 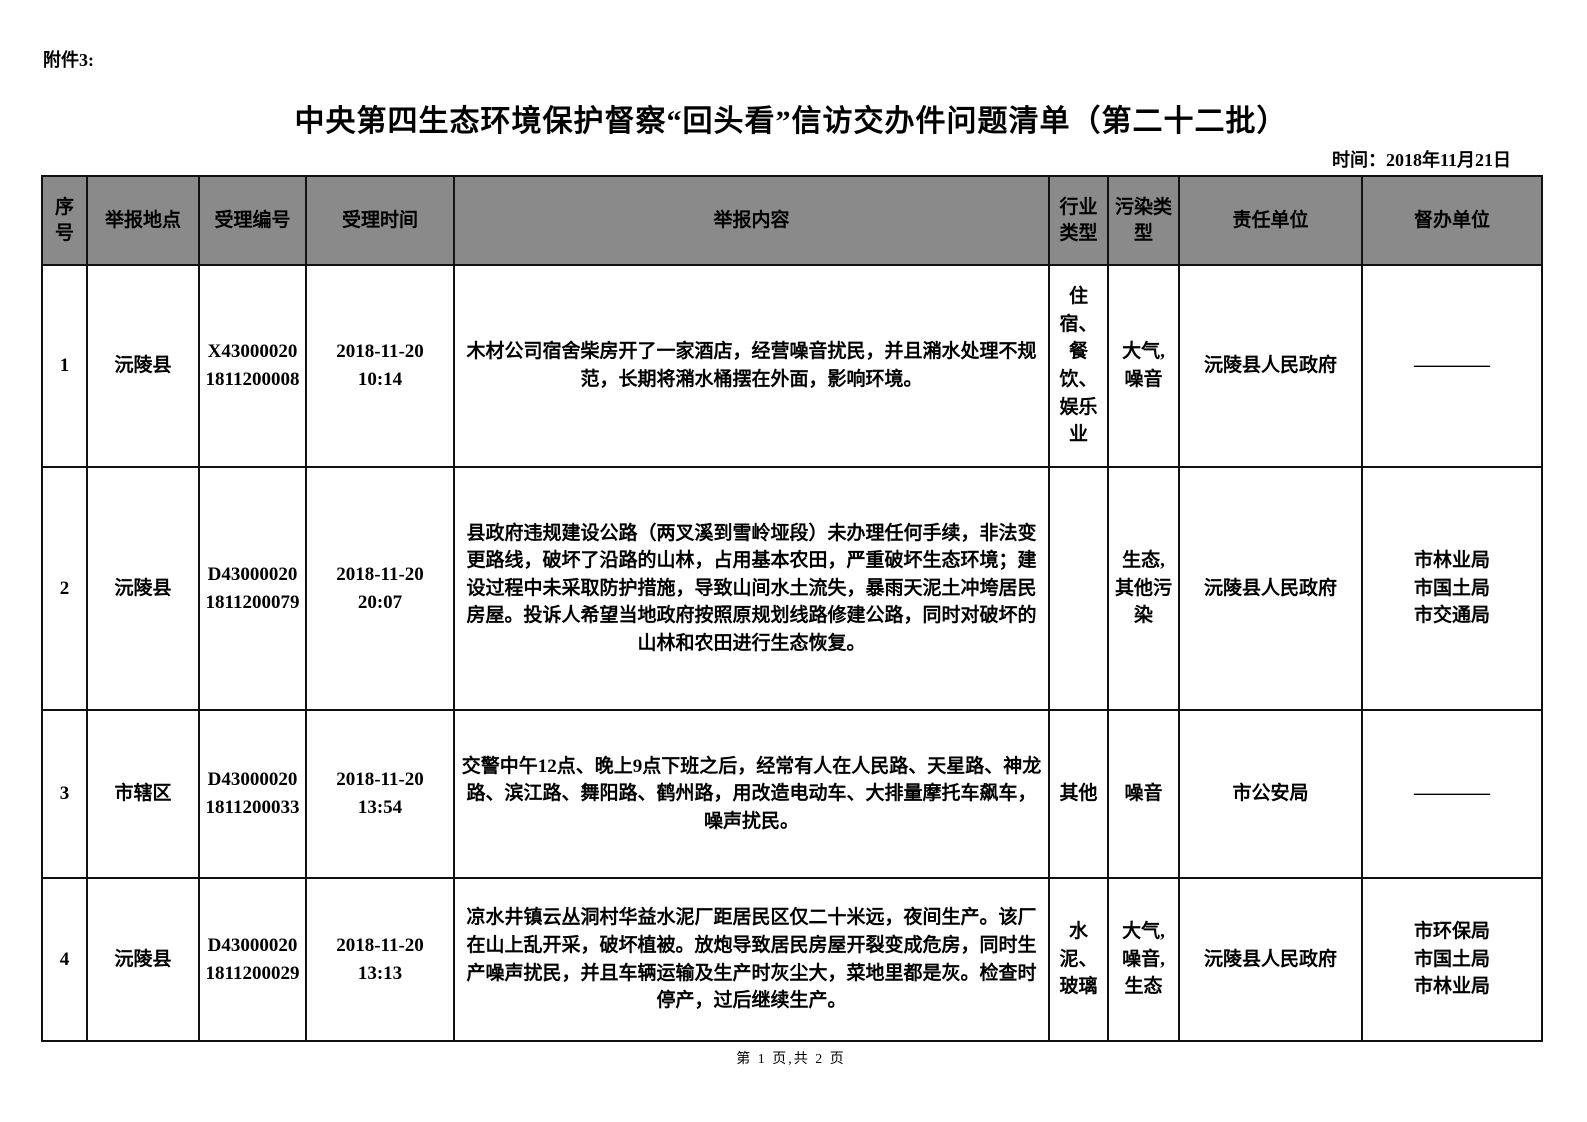 What do you see at coordinates (64, 959) in the screenshot?
I see `cell-seq: 4` at bounding box center [64, 959].